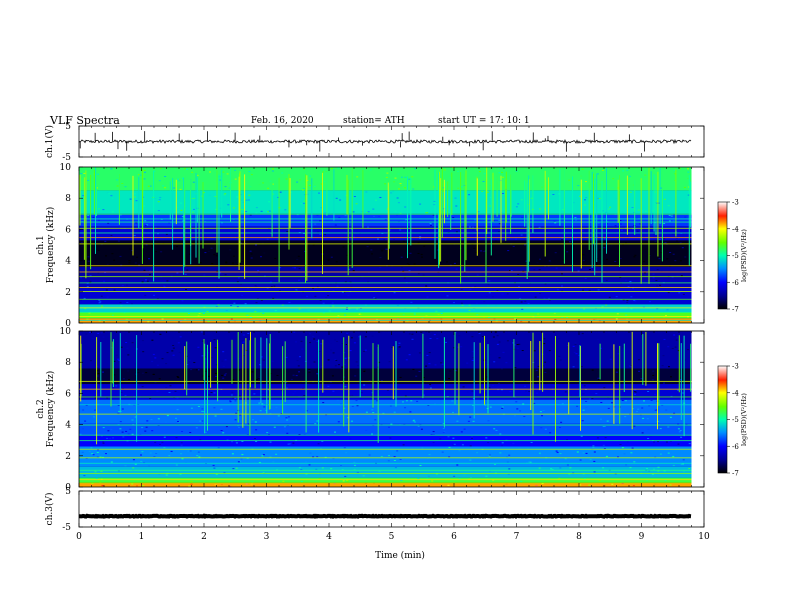  Describe the element at coordinates (68, 262) in the screenshot. I see `y-tick-label: 4` at that location.